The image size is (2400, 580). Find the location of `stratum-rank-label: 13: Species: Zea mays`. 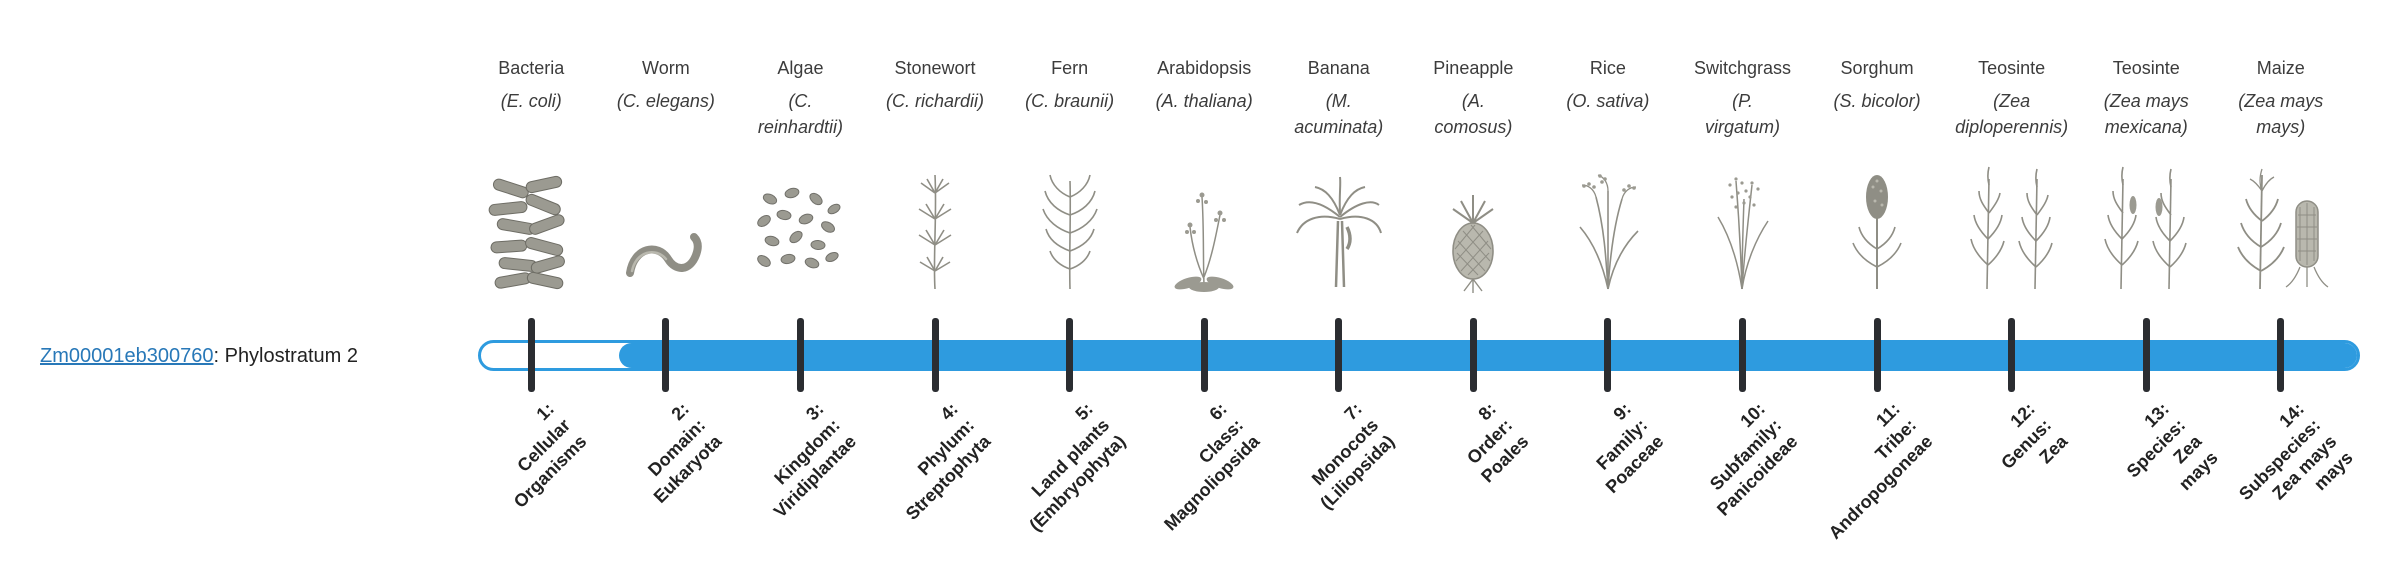

stratum-rank-label: 13: Species: Zea mays is located at coordinates (2172, 446).